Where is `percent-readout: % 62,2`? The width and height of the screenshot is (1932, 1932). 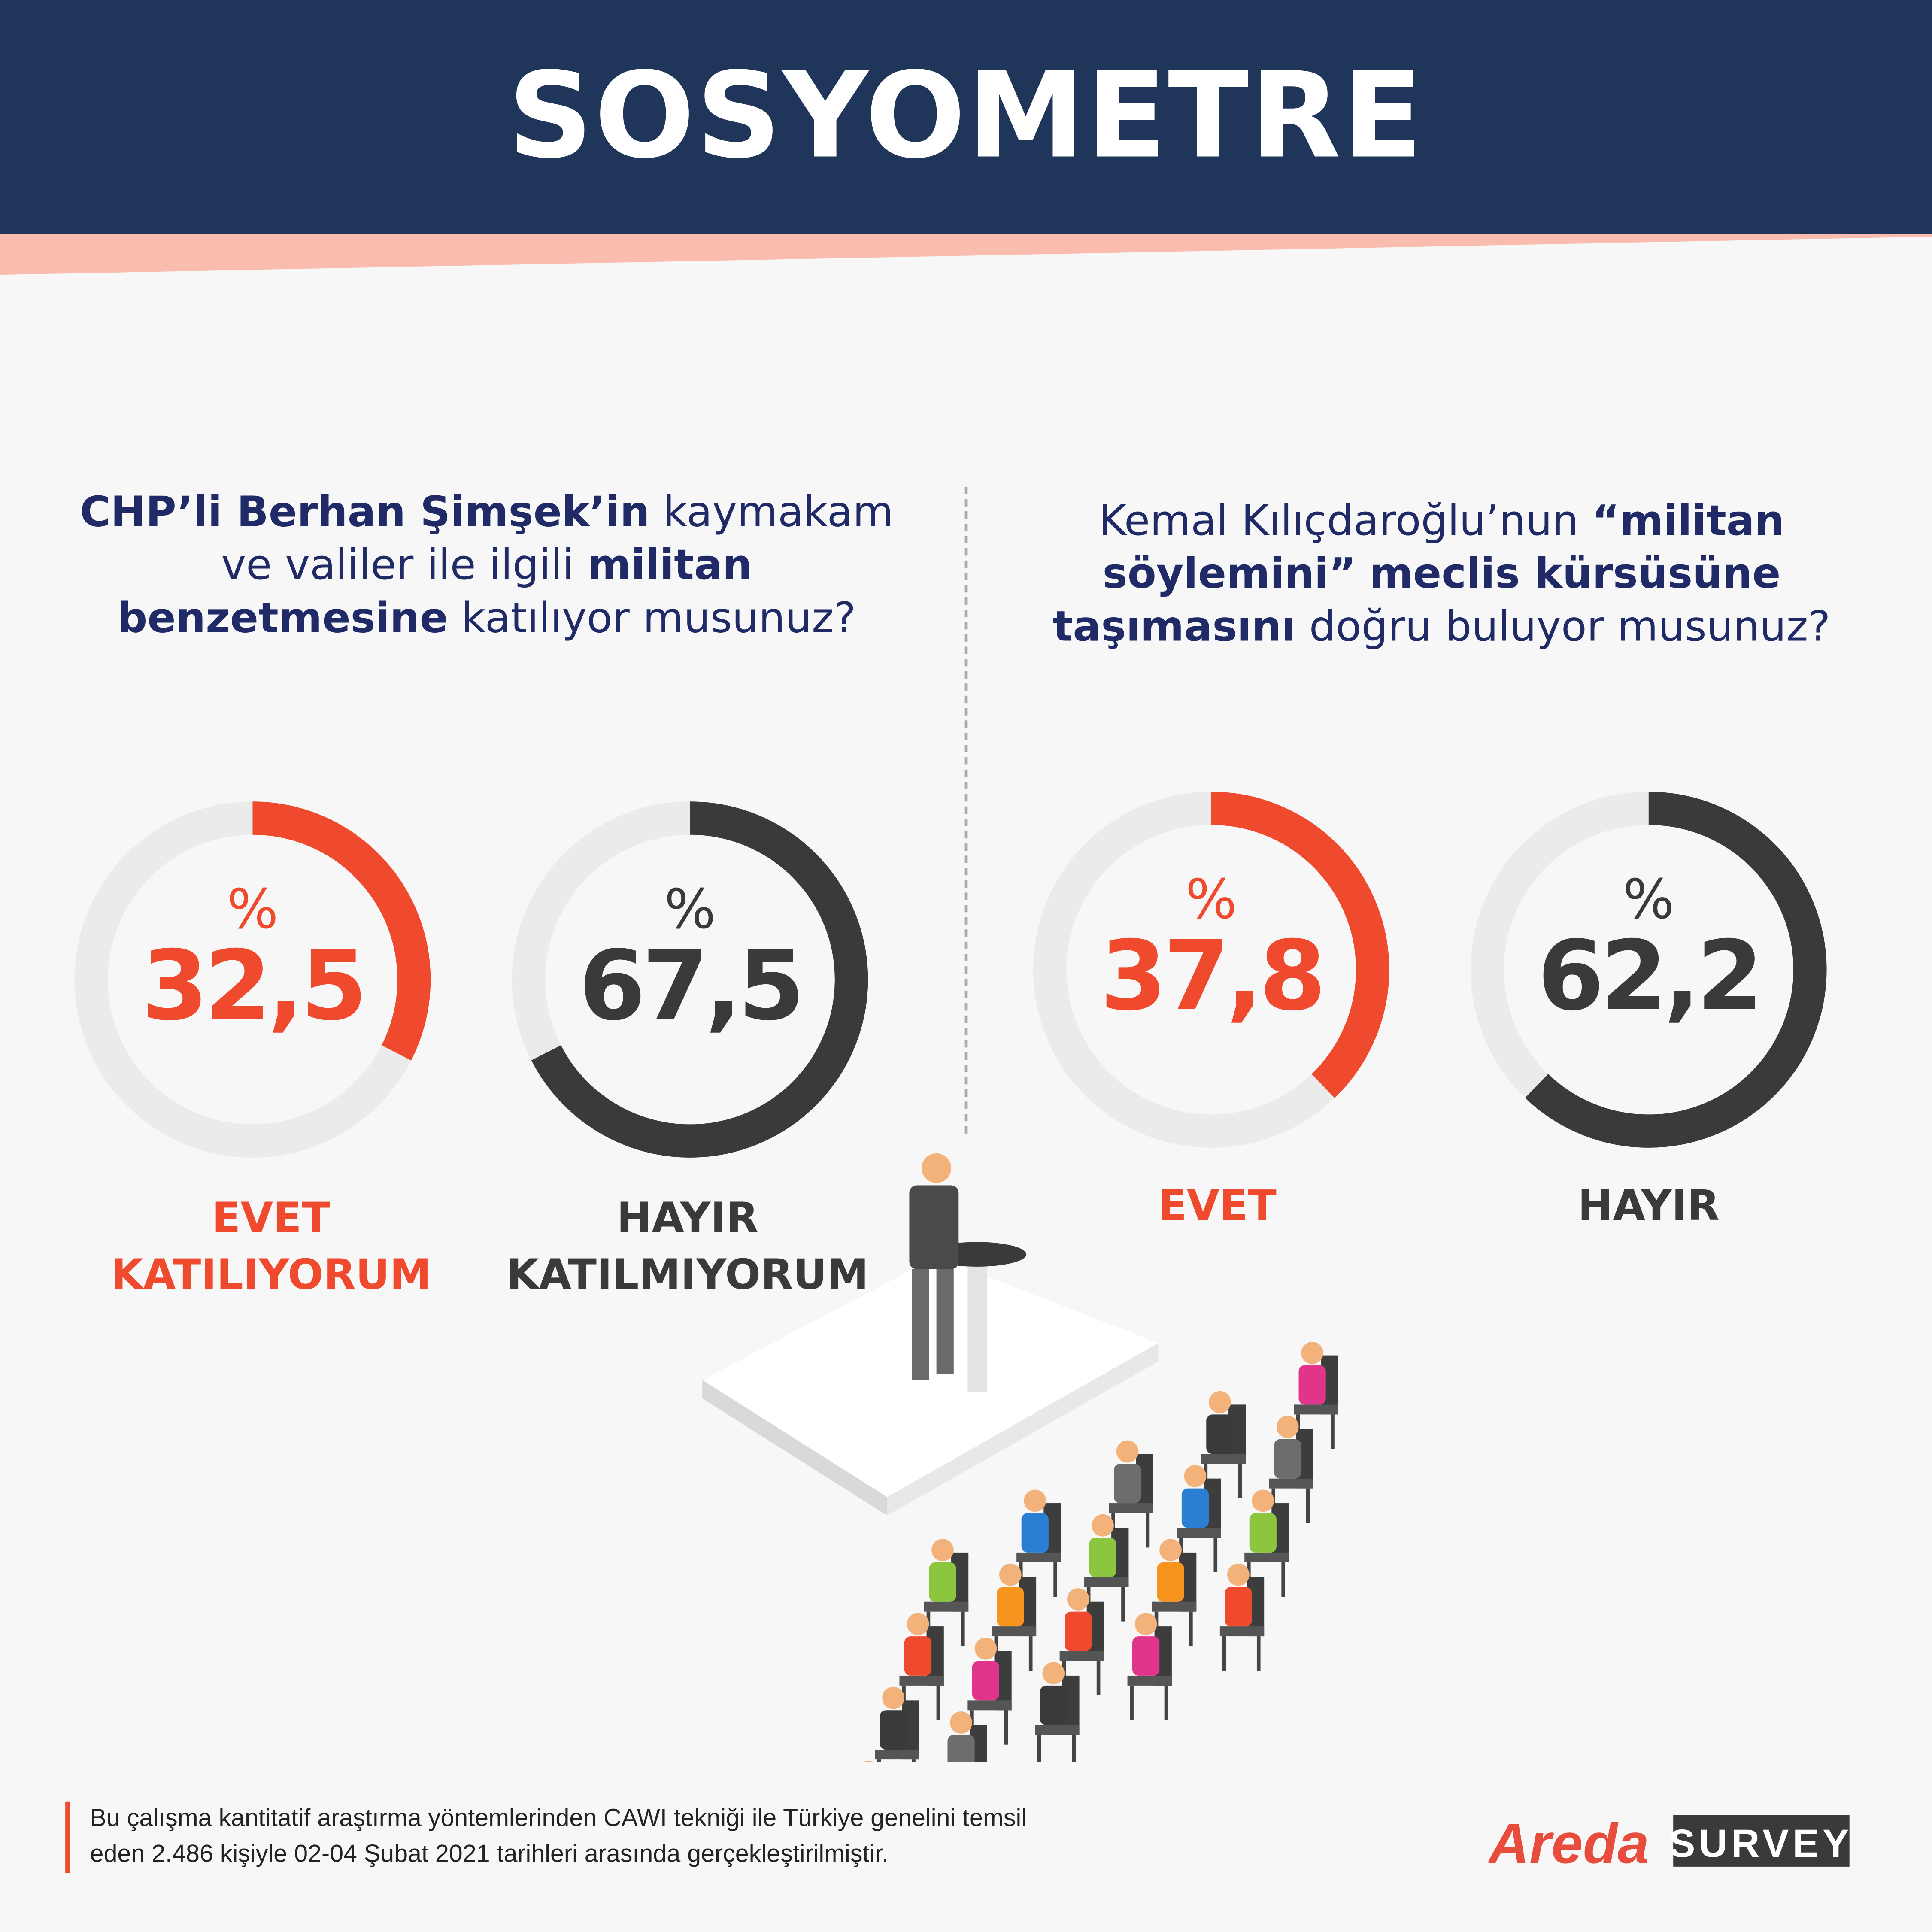
percent-readout: % 62,2 is located at coordinates (1648, 949).